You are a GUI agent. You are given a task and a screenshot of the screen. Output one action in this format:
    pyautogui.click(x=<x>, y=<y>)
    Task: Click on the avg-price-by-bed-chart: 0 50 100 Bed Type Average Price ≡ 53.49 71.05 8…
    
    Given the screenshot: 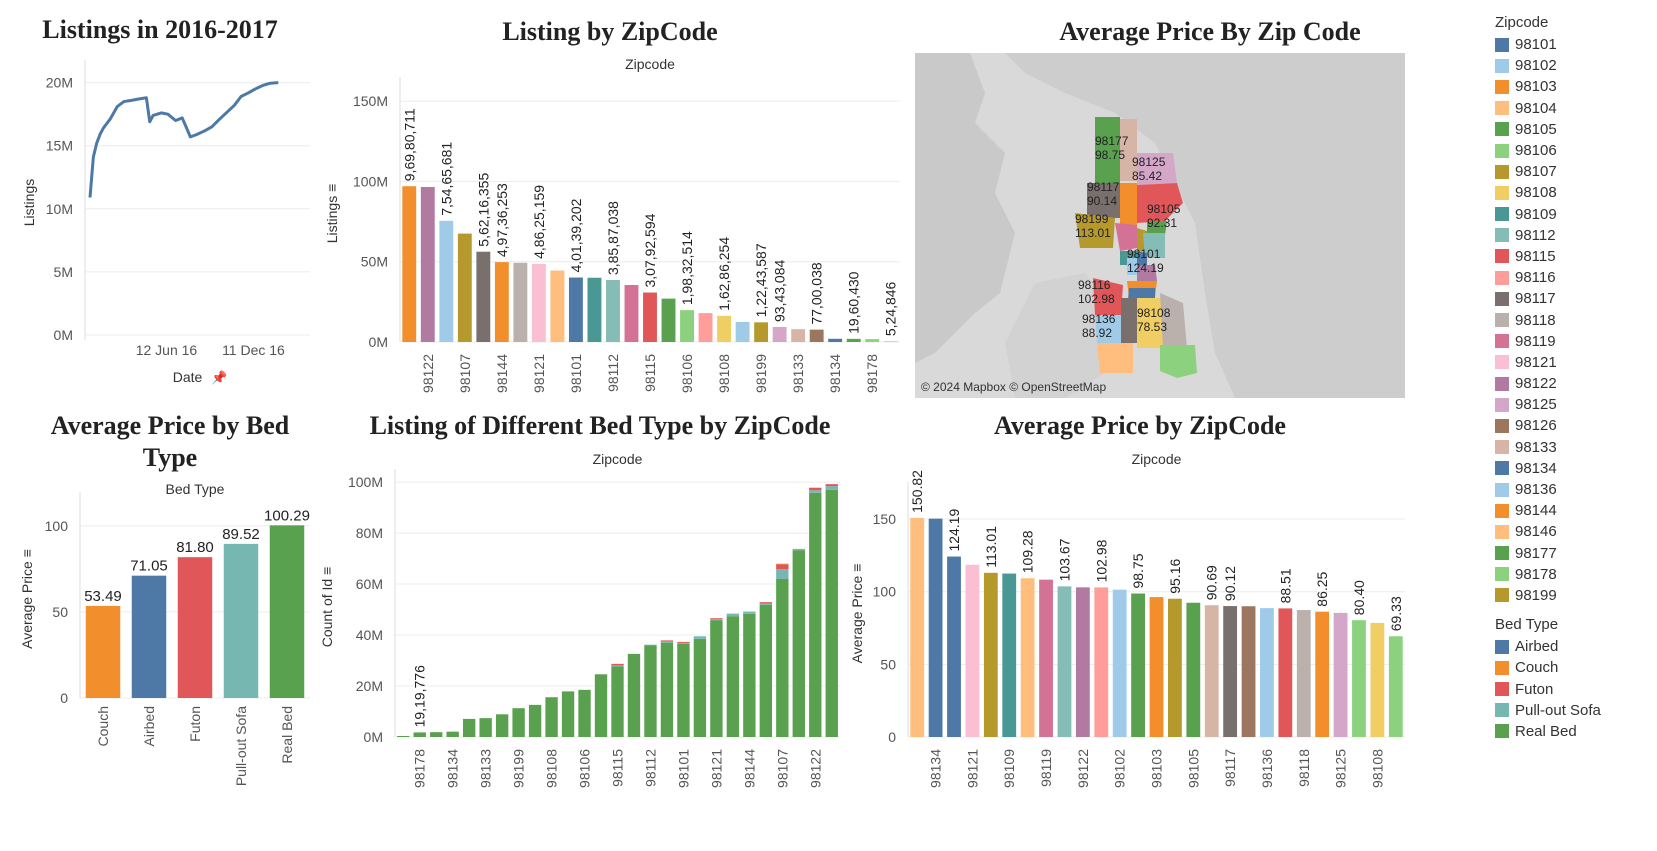 What is the action you would take?
    pyautogui.click(x=165, y=657)
    